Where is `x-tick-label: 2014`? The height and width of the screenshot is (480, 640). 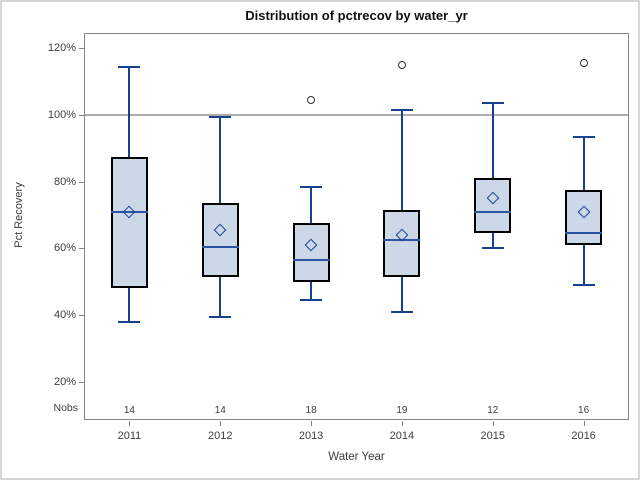
x-tick-label: 2014 is located at coordinates (402, 436).